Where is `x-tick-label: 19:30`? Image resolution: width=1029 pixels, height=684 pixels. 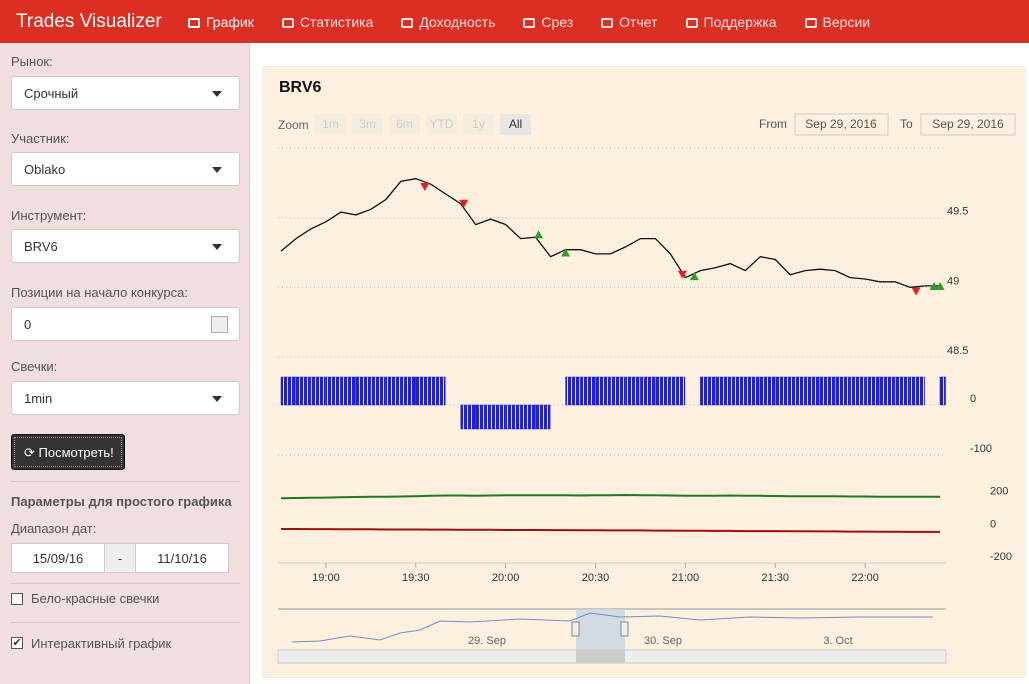
x-tick-label: 19:30 is located at coordinates (416, 578).